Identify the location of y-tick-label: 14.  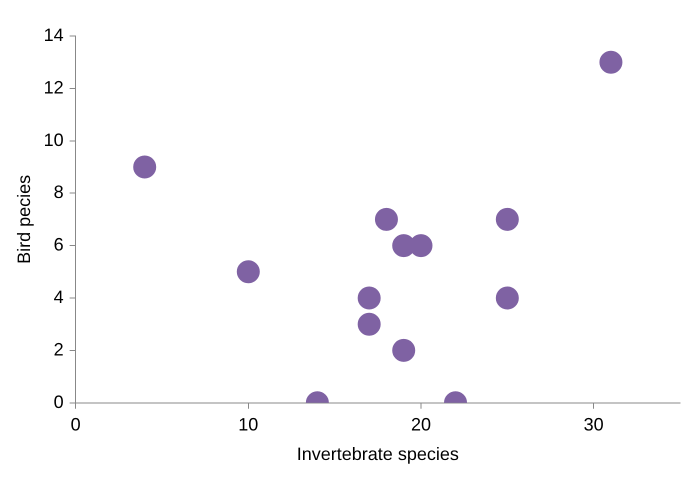
(54, 34).